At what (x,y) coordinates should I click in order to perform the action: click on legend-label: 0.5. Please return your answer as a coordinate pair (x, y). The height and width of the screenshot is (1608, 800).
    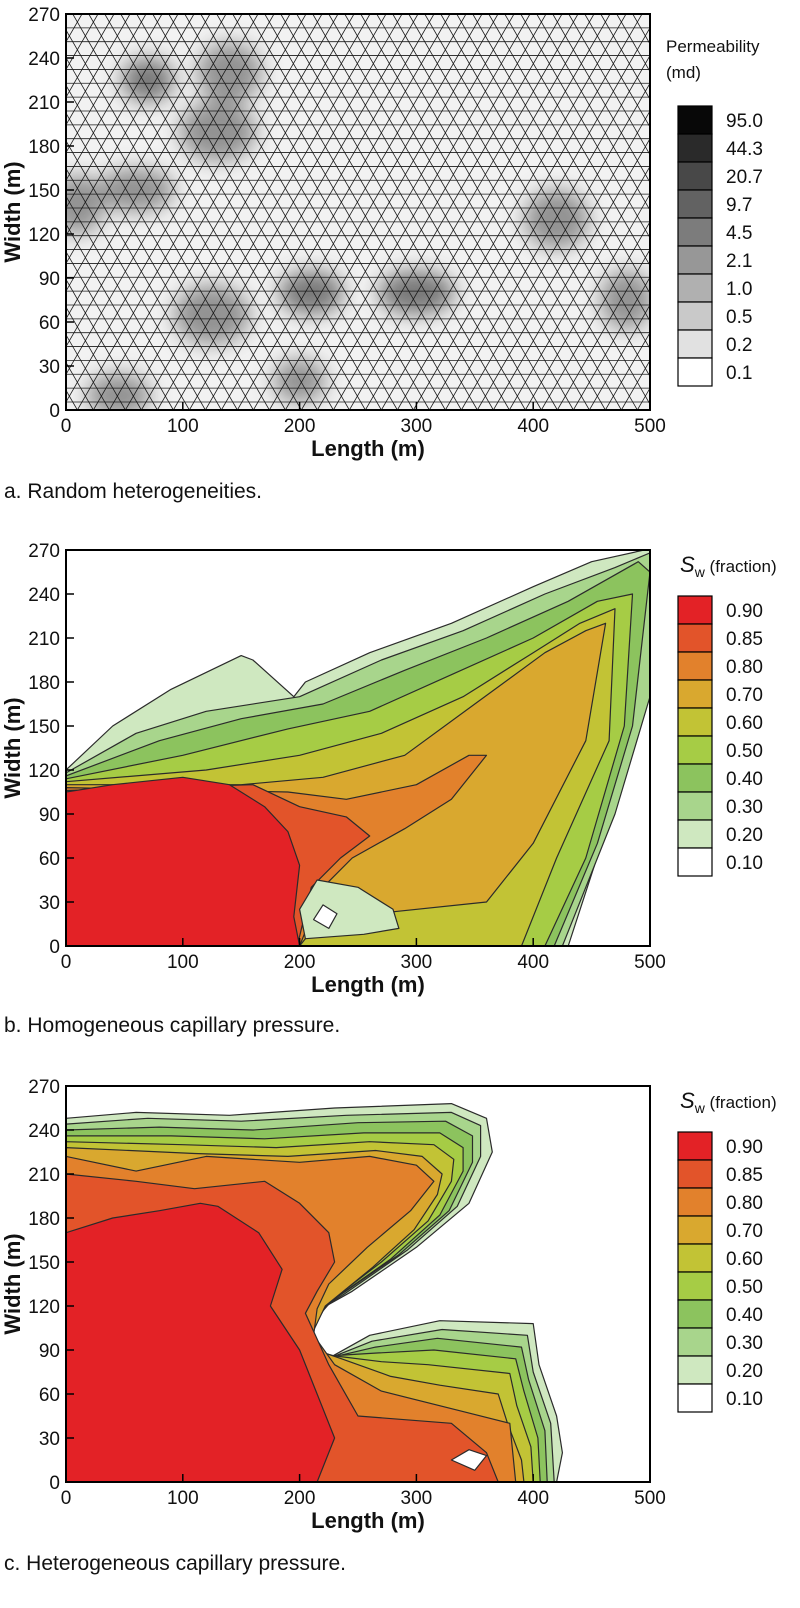
    Looking at the image, I should click on (739, 317).